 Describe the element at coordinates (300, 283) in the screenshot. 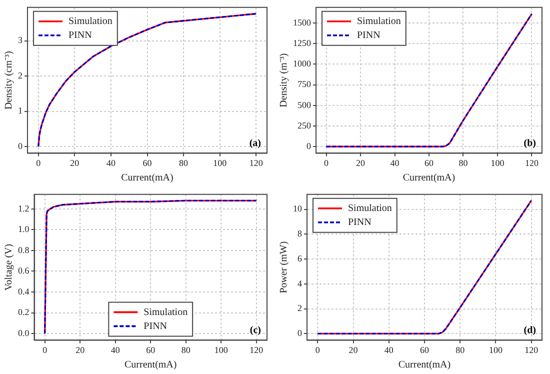

I see `y-tick-label: 4` at that location.